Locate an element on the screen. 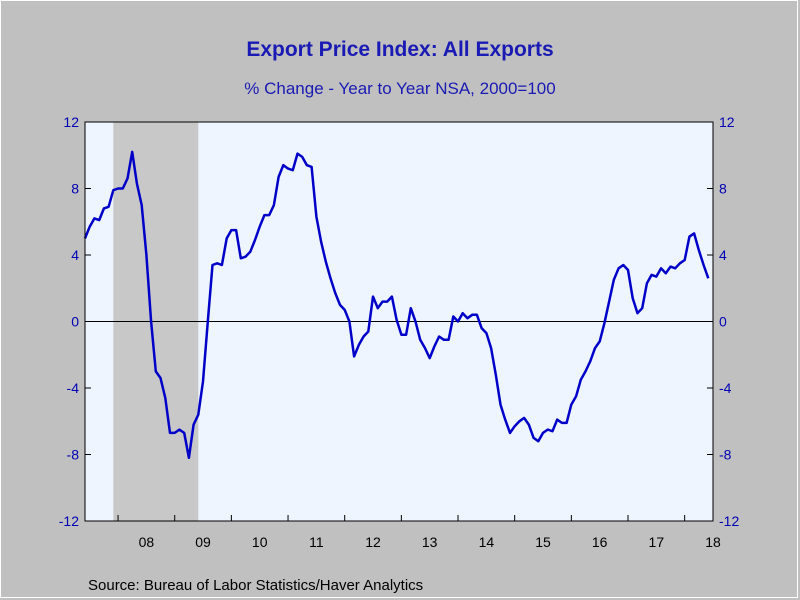  y-tick-label-left: -8 is located at coordinates (73, 455).